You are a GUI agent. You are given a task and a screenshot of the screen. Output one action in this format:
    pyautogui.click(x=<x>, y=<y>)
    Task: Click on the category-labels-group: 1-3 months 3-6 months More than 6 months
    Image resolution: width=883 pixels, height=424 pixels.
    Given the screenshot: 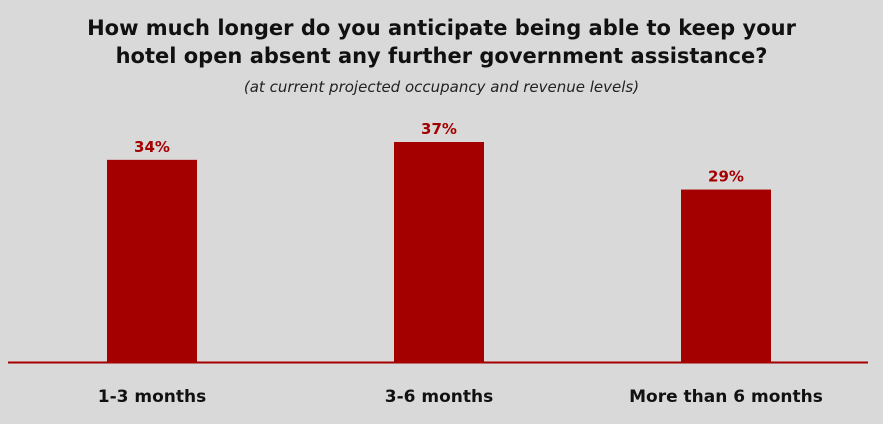 What is the action you would take?
    pyautogui.click(x=460, y=397)
    